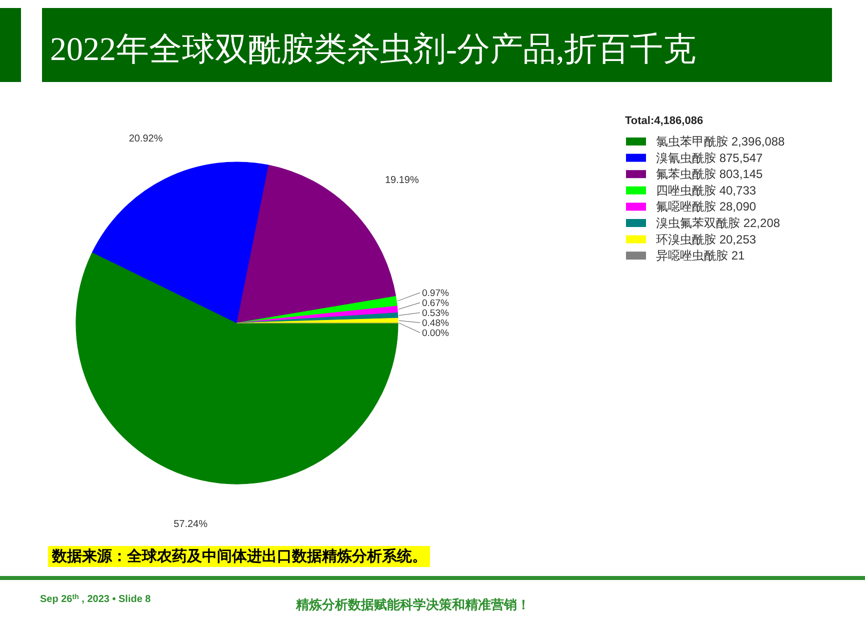  What do you see at coordinates (413, 604) in the screenshot?
I see `annotation: 精炼分析数据赋能科学决策和精准营销！` at bounding box center [413, 604].